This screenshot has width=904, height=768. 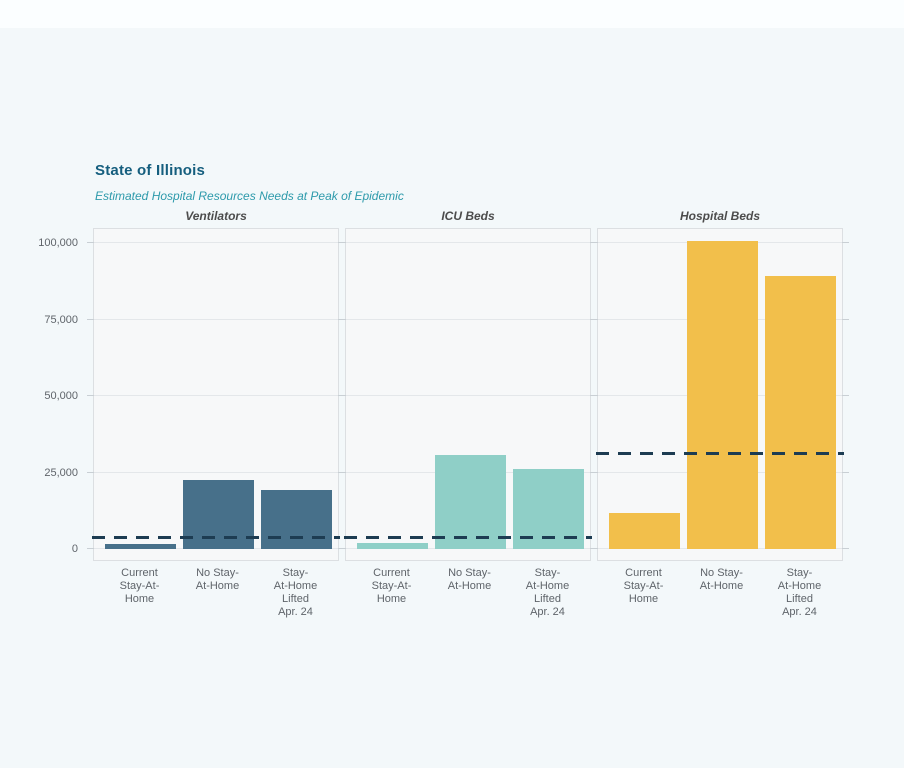 I want to click on panel-icu-beds, so click(x=468, y=394).